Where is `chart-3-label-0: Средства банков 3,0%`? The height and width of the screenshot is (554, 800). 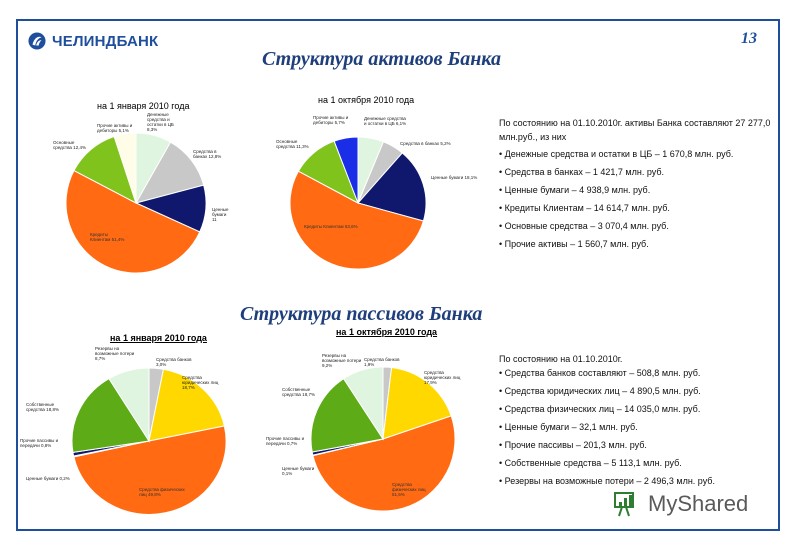
chart-3-label-0: Средства банков 3,0% is located at coordinates (174, 362).